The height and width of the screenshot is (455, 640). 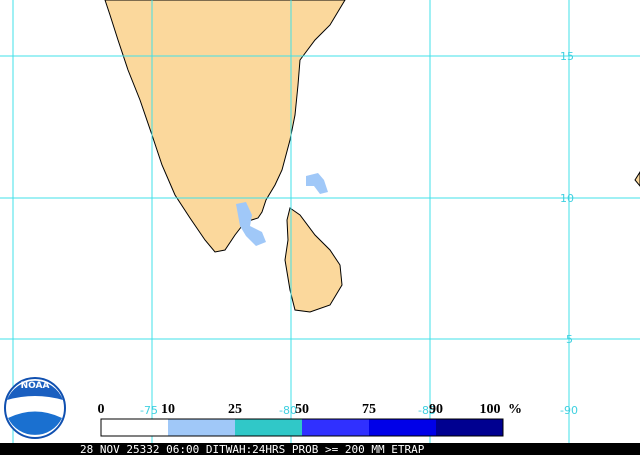 I want to click on legend-label: 75, so click(x=369, y=409).